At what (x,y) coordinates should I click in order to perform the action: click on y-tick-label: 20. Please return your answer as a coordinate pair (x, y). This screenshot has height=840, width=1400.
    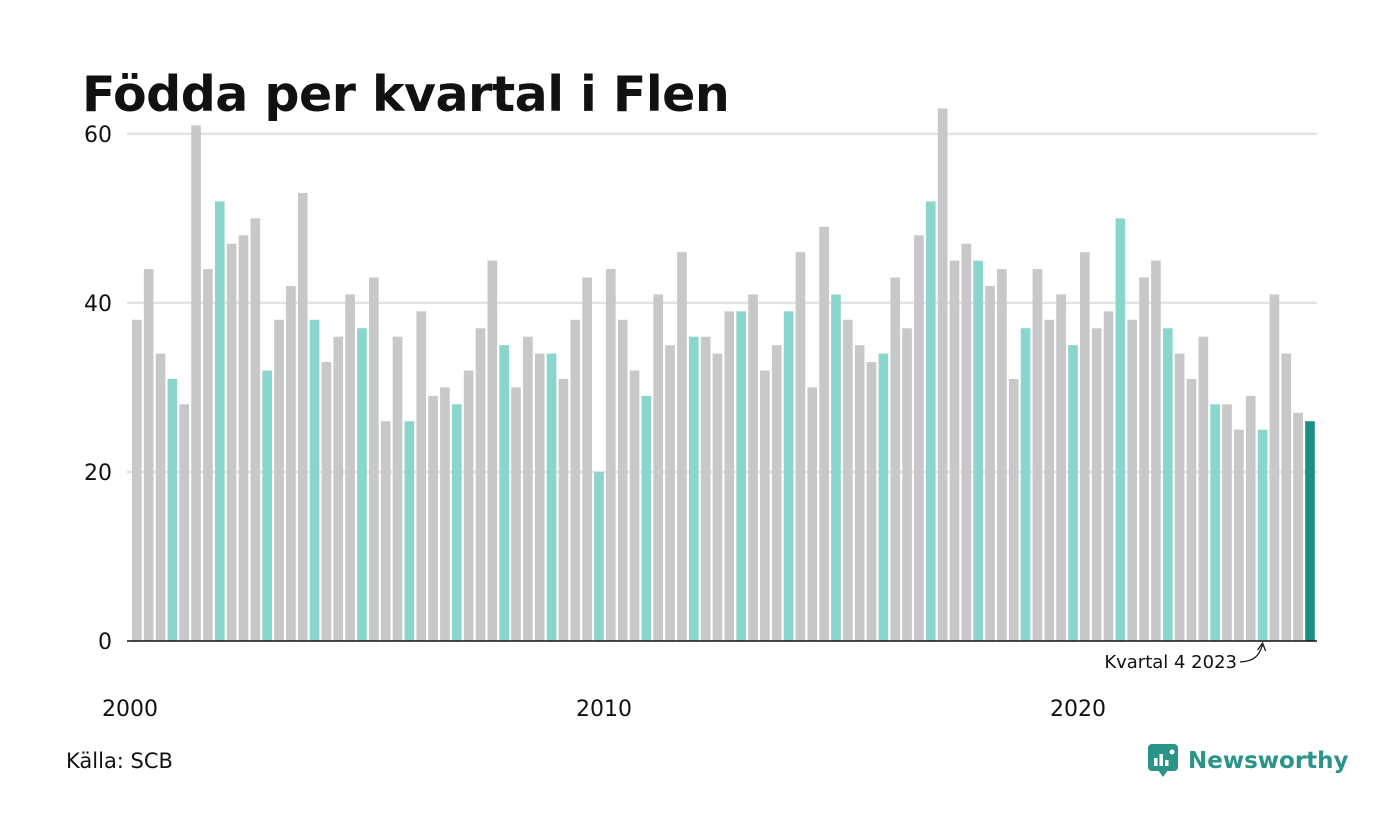
    Looking at the image, I should click on (98, 473).